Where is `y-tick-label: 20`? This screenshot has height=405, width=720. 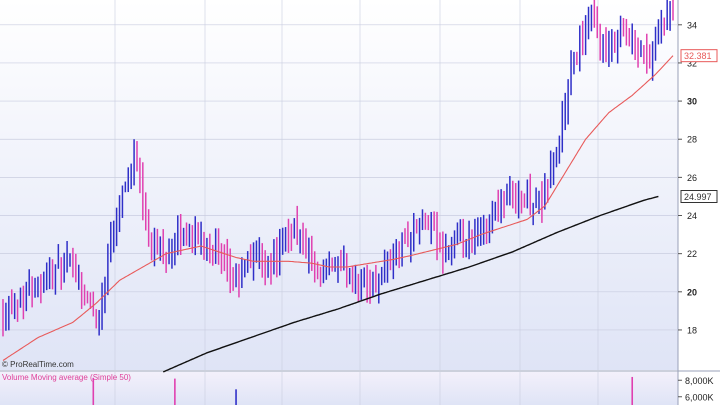 y-tick-label: 20 is located at coordinates (692, 292).